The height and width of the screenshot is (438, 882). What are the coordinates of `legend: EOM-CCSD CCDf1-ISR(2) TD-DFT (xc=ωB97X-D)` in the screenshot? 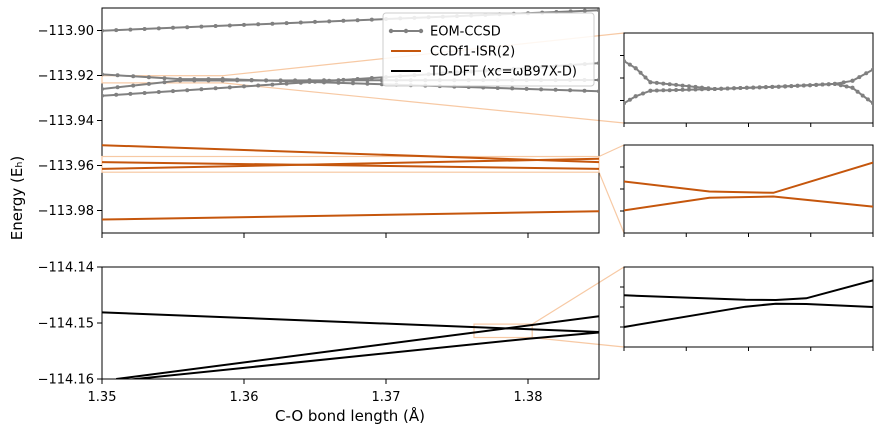 It's located at (488, 49).